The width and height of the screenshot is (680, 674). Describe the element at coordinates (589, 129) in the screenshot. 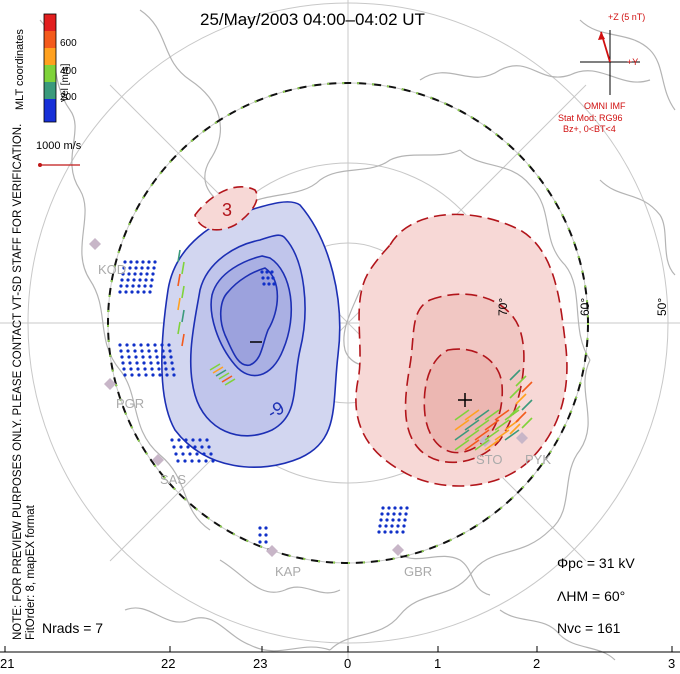

I see `imf-condition: Bz+, 0<BT<4` at that location.